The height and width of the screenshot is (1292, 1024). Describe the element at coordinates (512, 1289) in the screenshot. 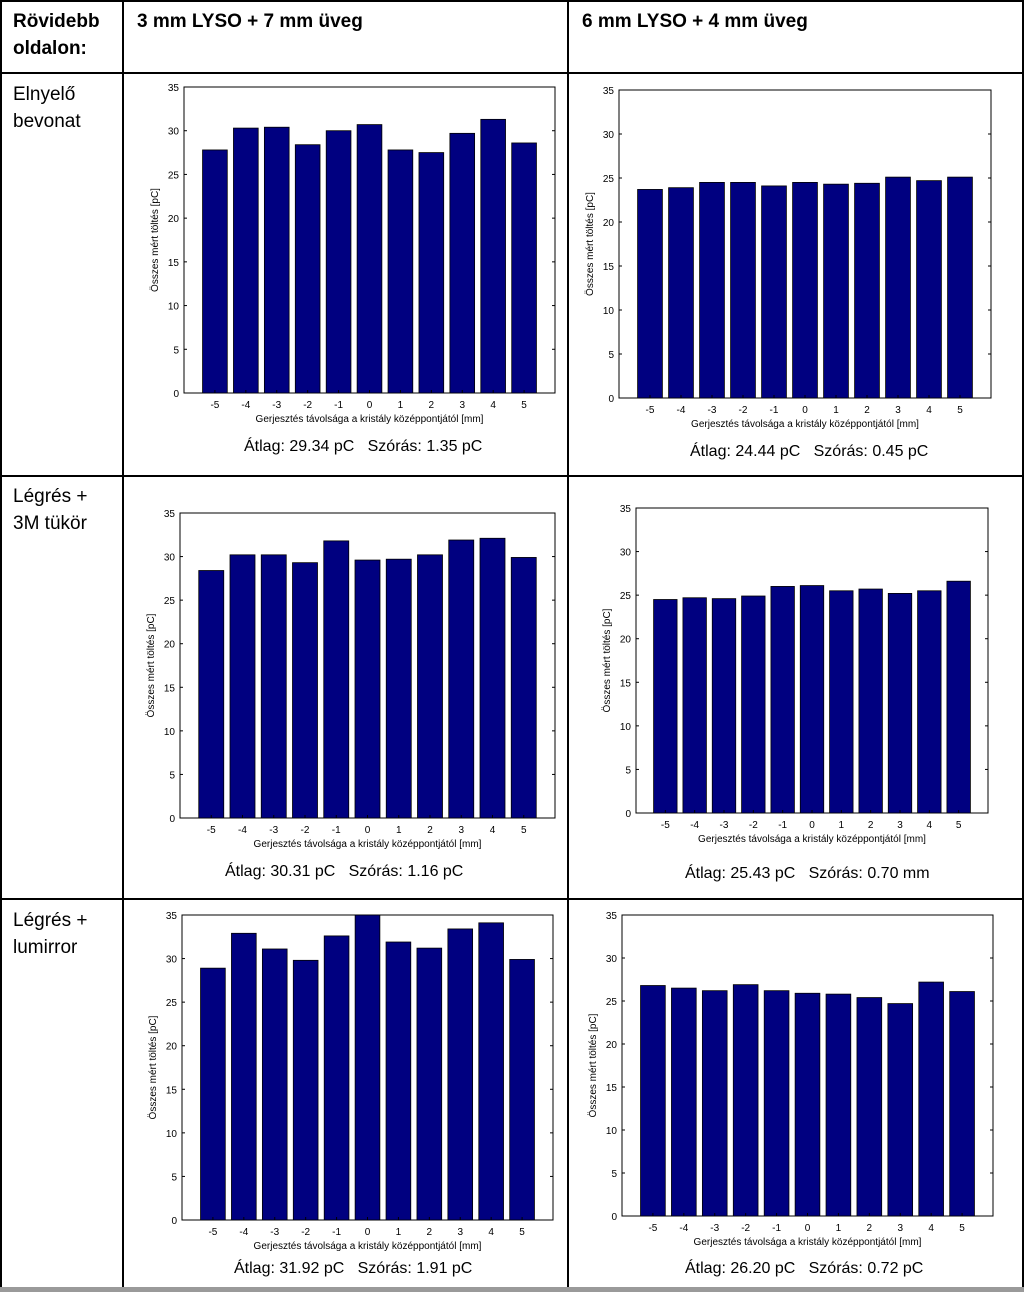

I see `bottom-strip` at that location.